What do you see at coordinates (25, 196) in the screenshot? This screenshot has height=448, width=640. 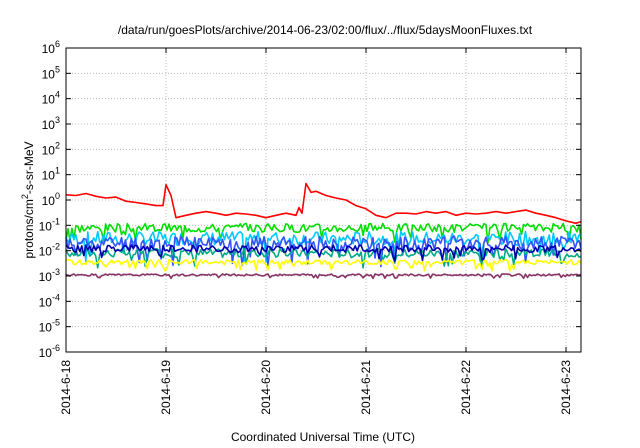 I see `y-axis-label-sup: 2` at bounding box center [25, 196].